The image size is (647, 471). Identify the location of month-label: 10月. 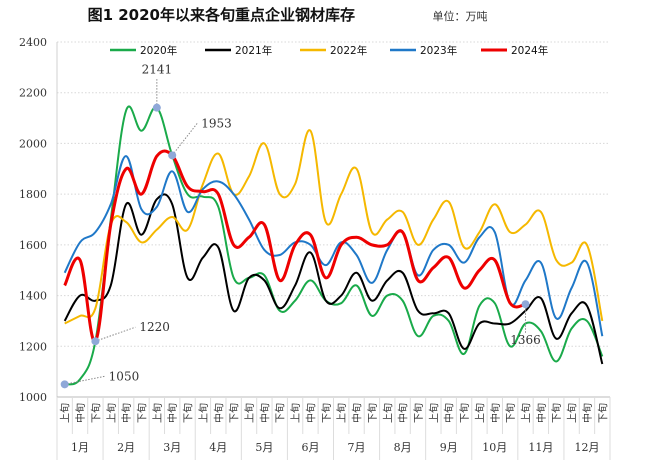
(494, 447).